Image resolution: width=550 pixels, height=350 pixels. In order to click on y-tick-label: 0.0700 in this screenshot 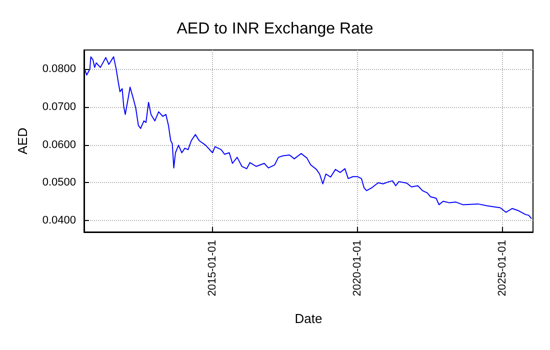, I will do `click(59, 106)`.